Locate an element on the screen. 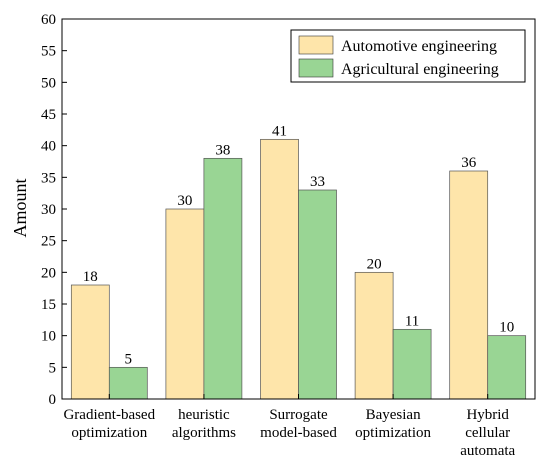  category-label: Hybrid is located at coordinates (487, 415).